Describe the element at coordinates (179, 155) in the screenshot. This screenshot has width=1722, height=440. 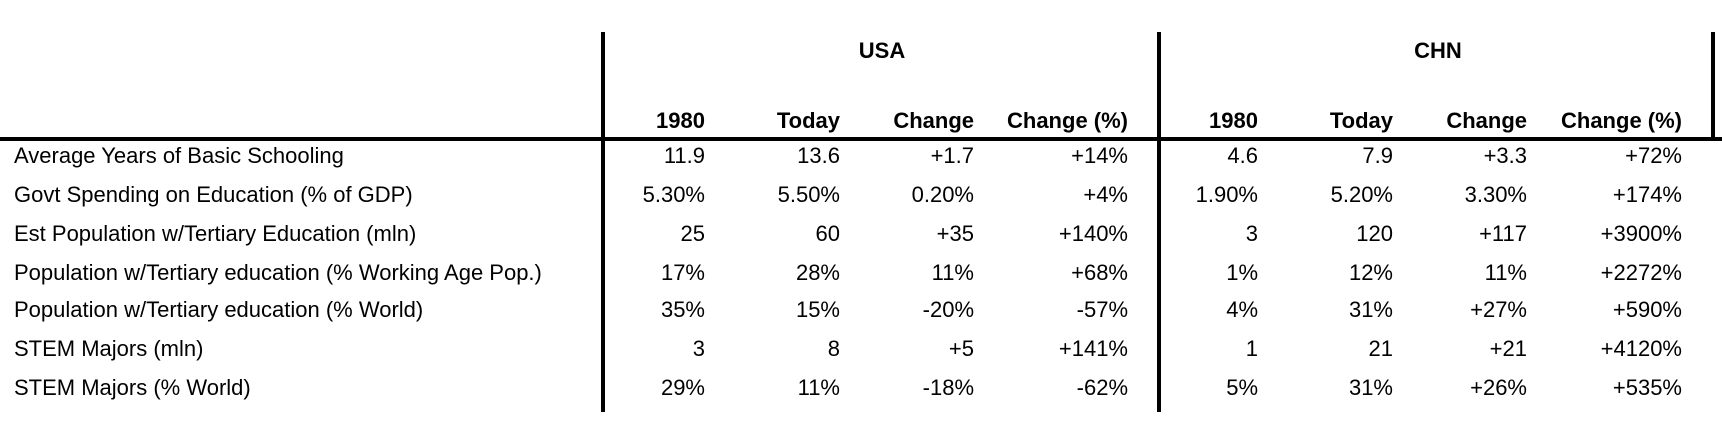
I see `row-label: Average Years of Basic Schooling` at that location.